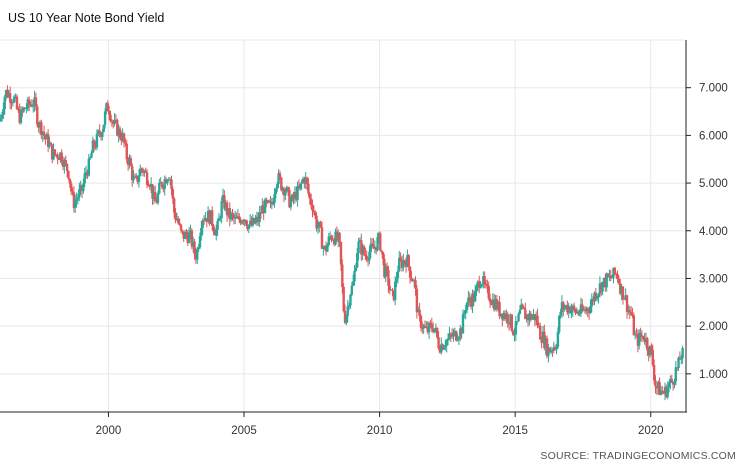 The width and height of the screenshot is (746, 468). What do you see at coordinates (713, 375) in the screenshot?
I see `y-tick-label: 1.000` at bounding box center [713, 375].